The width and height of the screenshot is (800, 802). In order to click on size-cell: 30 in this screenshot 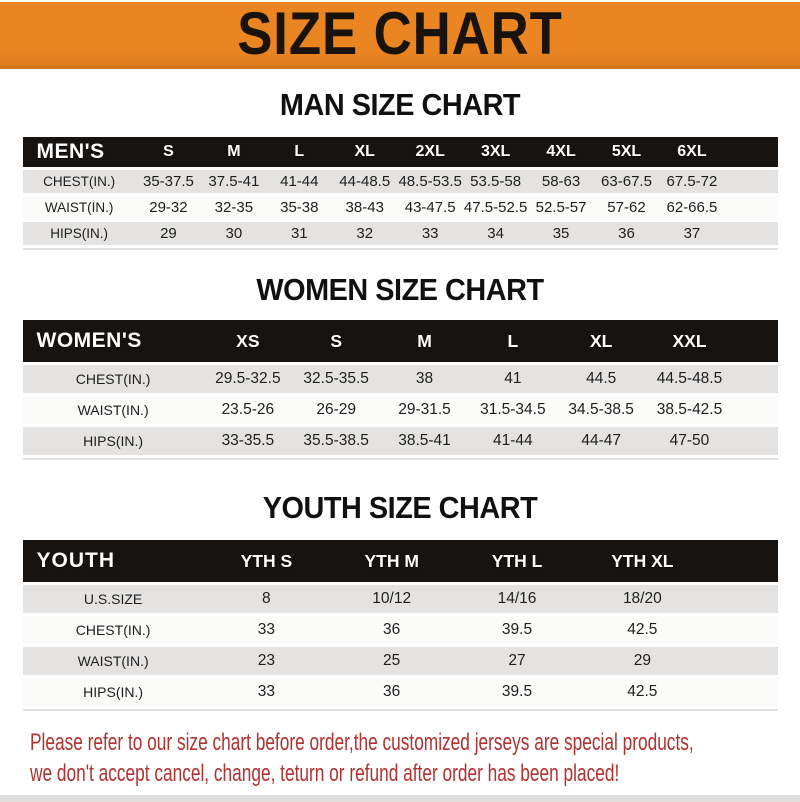, I will do `click(234, 233)`.